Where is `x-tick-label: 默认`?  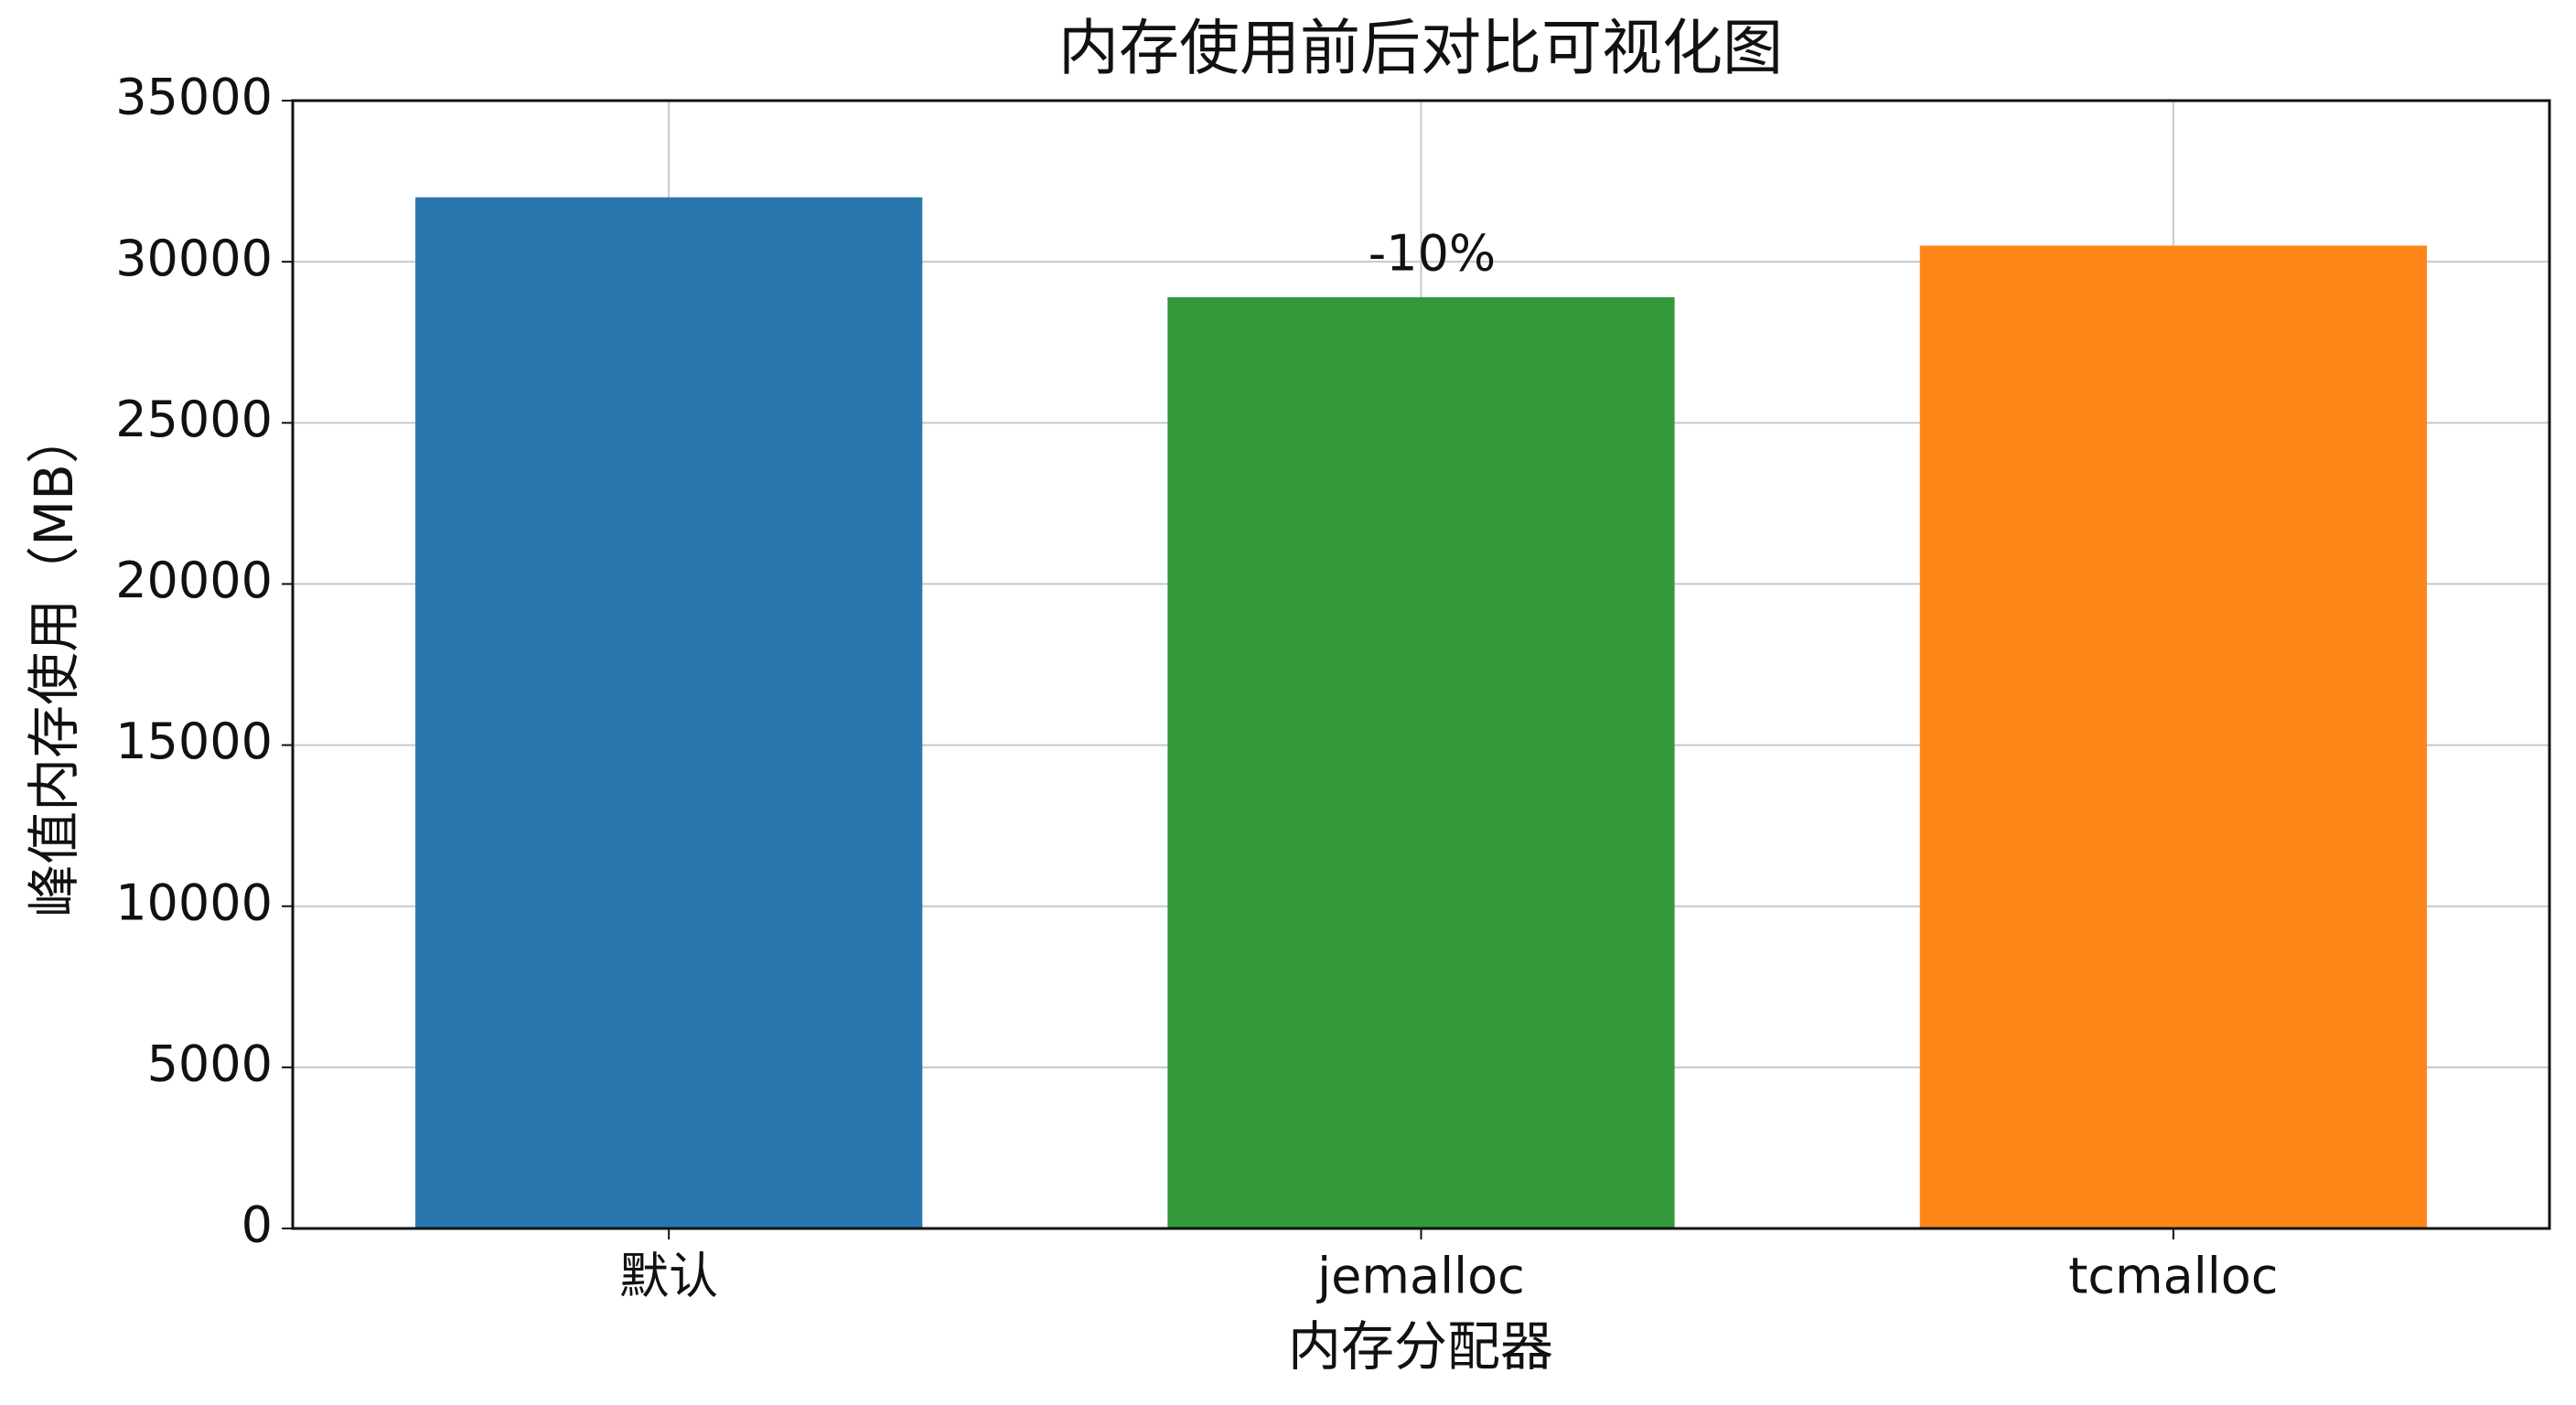 x-tick-label: 默认 is located at coordinates (669, 1277).